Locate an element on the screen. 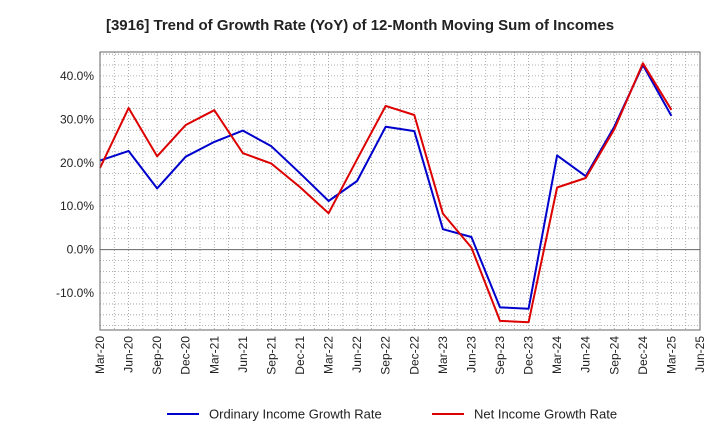 The image size is (720, 440). y-tick-label: 0.0% is located at coordinates (81, 250).